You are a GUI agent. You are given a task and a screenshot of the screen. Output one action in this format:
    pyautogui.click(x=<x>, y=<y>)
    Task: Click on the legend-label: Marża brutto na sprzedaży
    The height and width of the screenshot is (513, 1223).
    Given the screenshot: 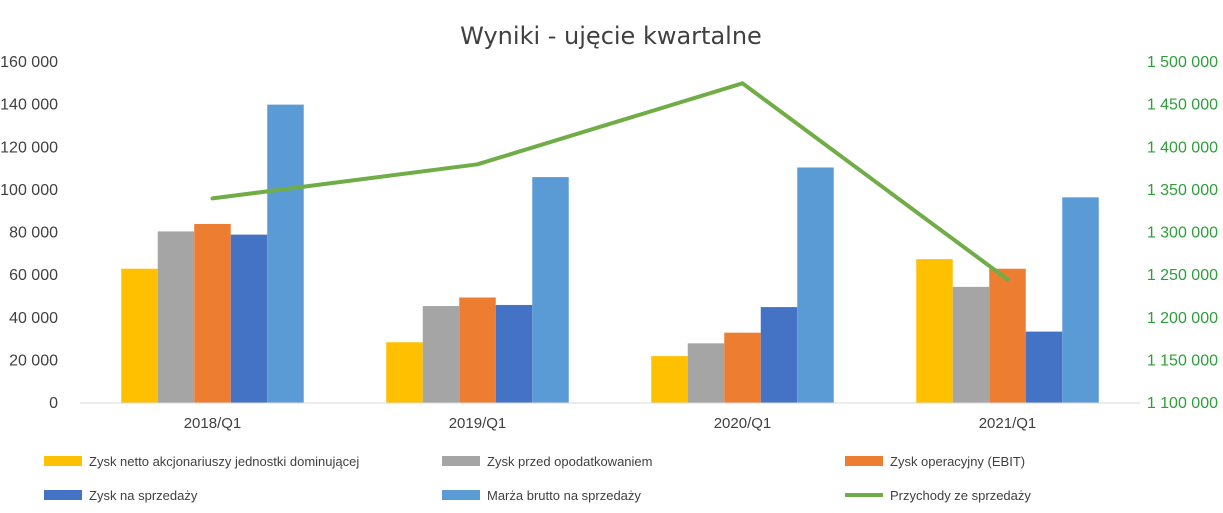 What is the action you would take?
    pyautogui.click(x=564, y=495)
    